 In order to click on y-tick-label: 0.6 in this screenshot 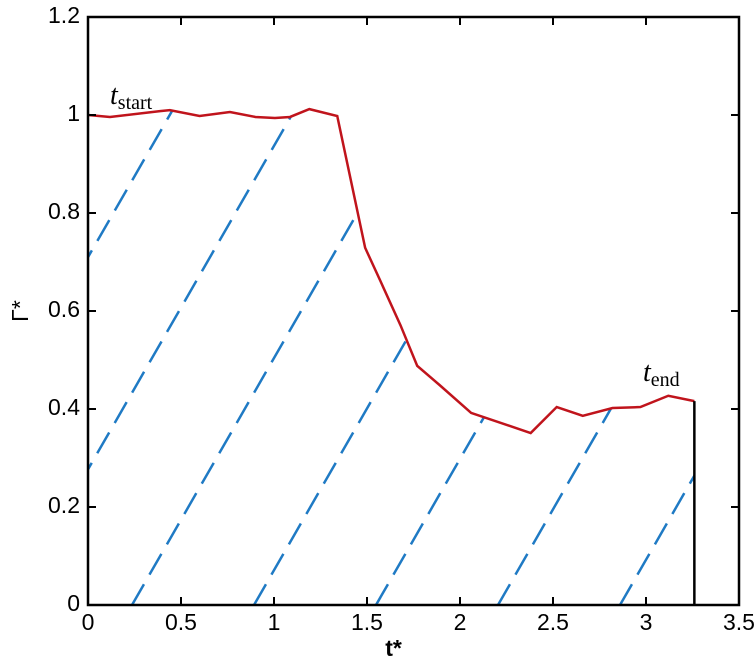, I will do `click(64, 309)`.